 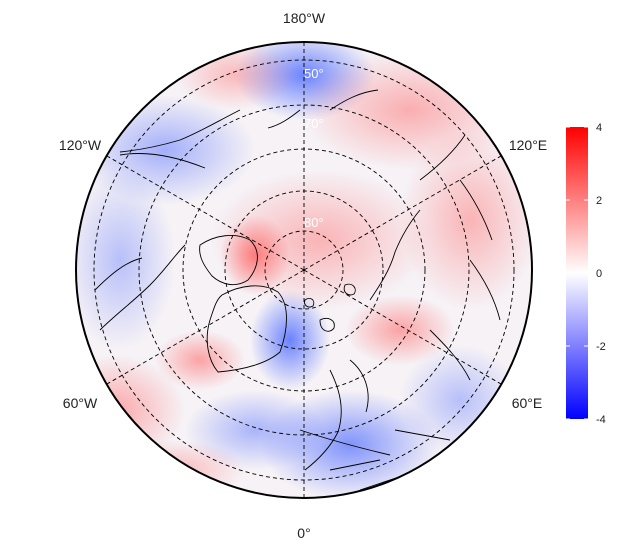 What do you see at coordinates (599, 128) in the screenshot?
I see `colorbar-tick-label: 4` at bounding box center [599, 128].